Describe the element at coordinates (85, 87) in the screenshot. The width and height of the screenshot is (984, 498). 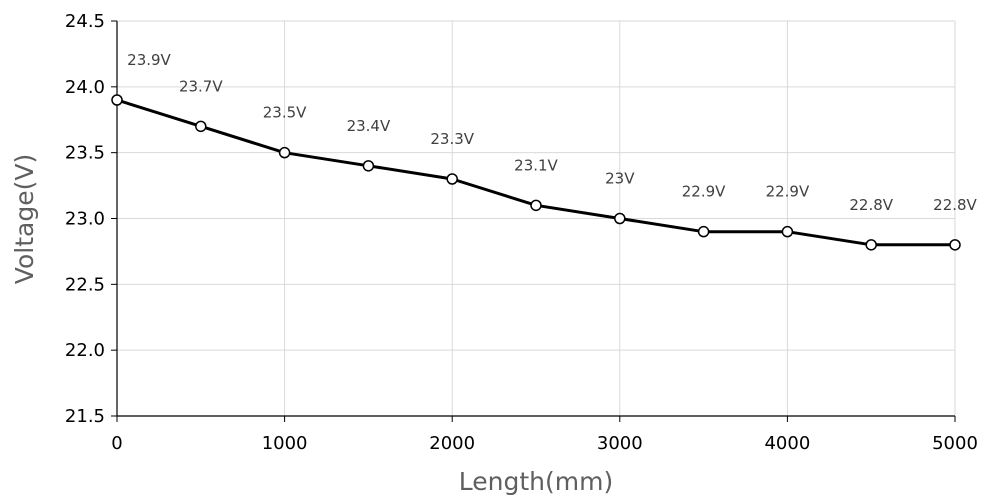
I see `y-tick-label: 24.0` at that location.